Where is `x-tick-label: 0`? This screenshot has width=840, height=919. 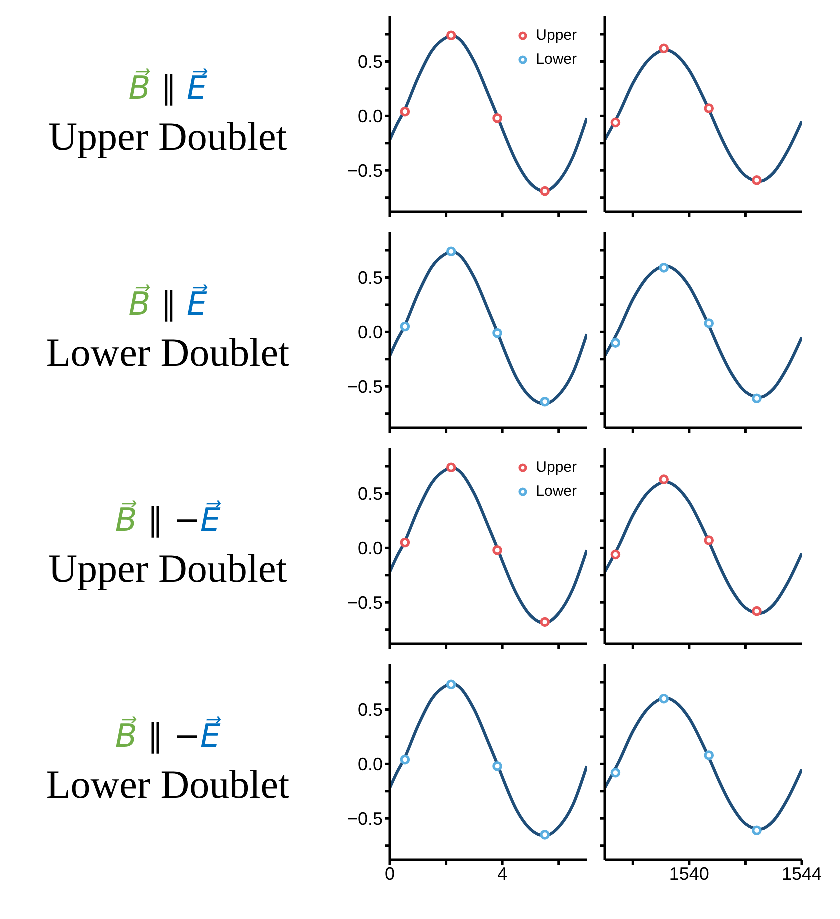
x-tick-label: 0 is located at coordinates (390, 874).